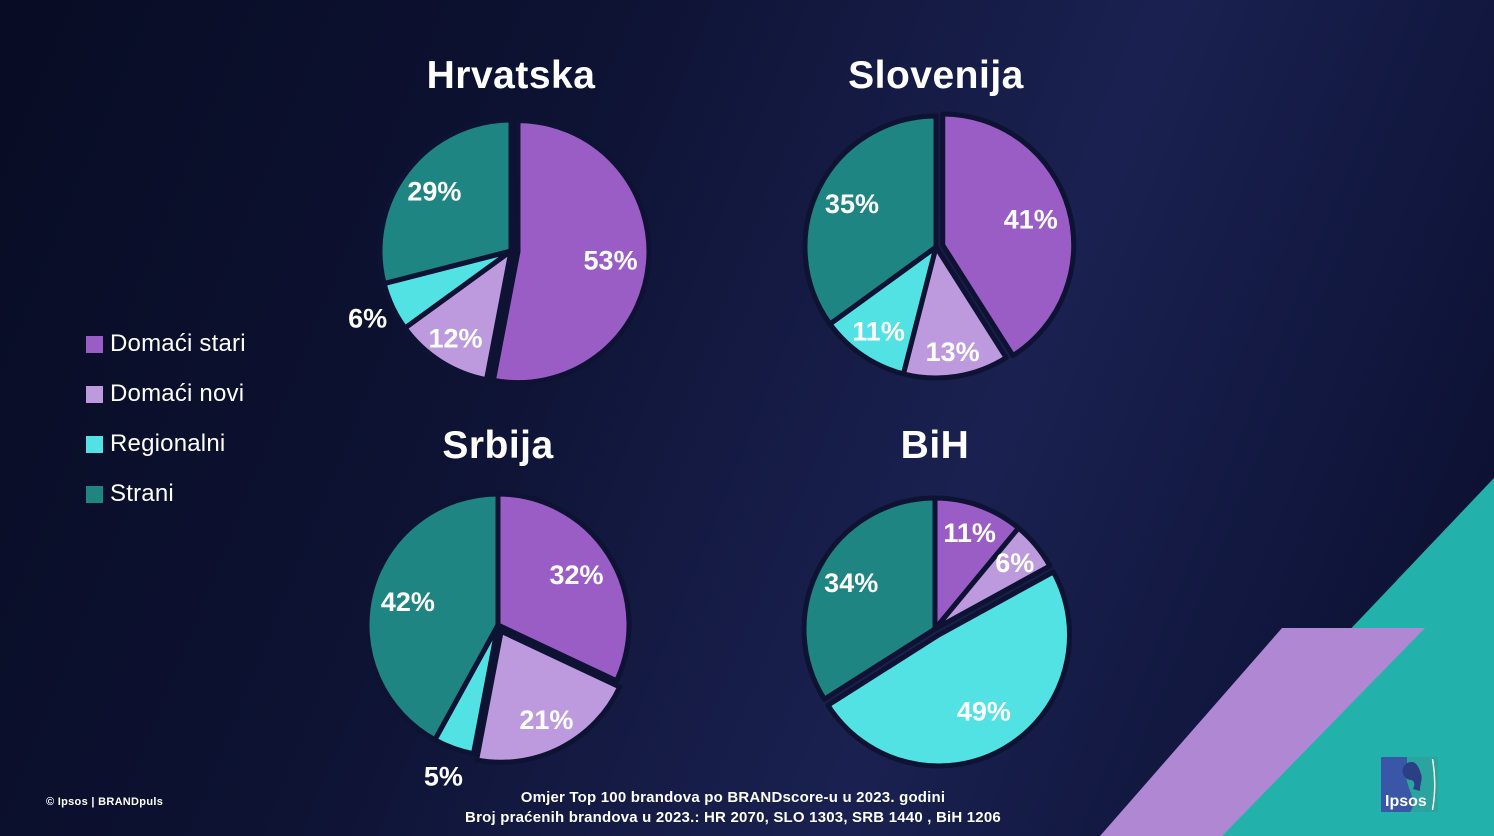 The width and height of the screenshot is (1494, 836). Describe the element at coordinates (498, 445) in the screenshot. I see `chart-title-srbija: Srbija` at that location.